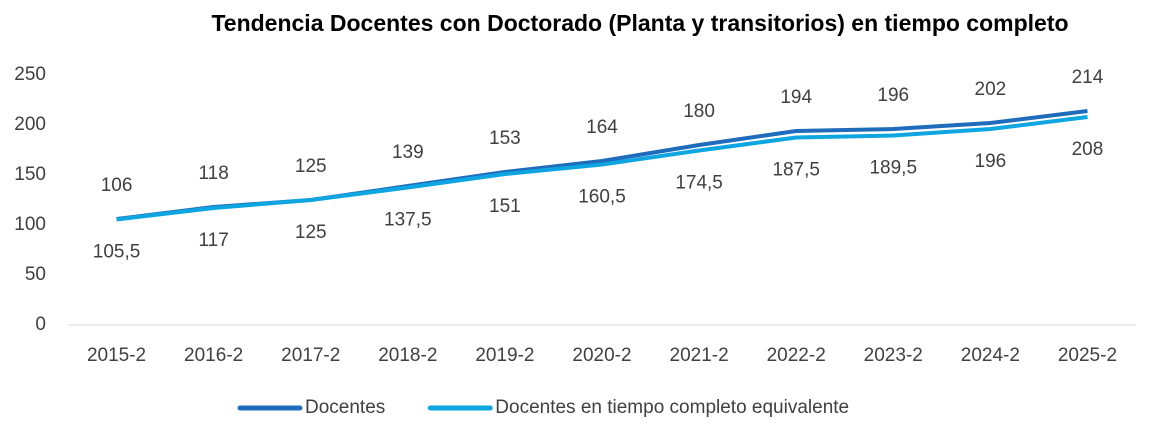 Image resolution: width=1156 pixels, height=423 pixels. What do you see at coordinates (117, 252) in the screenshot?
I see `data-label: 105,5` at bounding box center [117, 252].